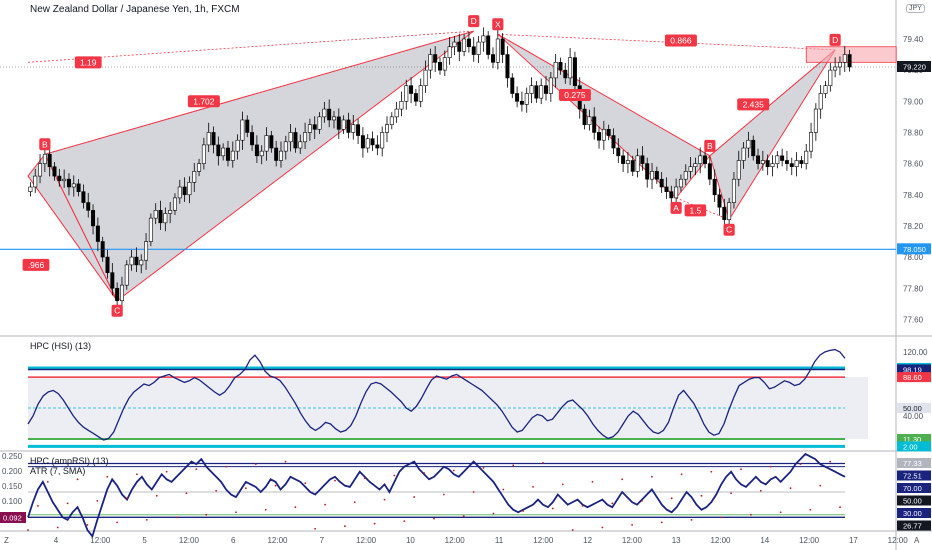 Image resolution: width=932 pixels, height=550 pixels. I want to click on price-tick: 78.60, so click(913, 164).